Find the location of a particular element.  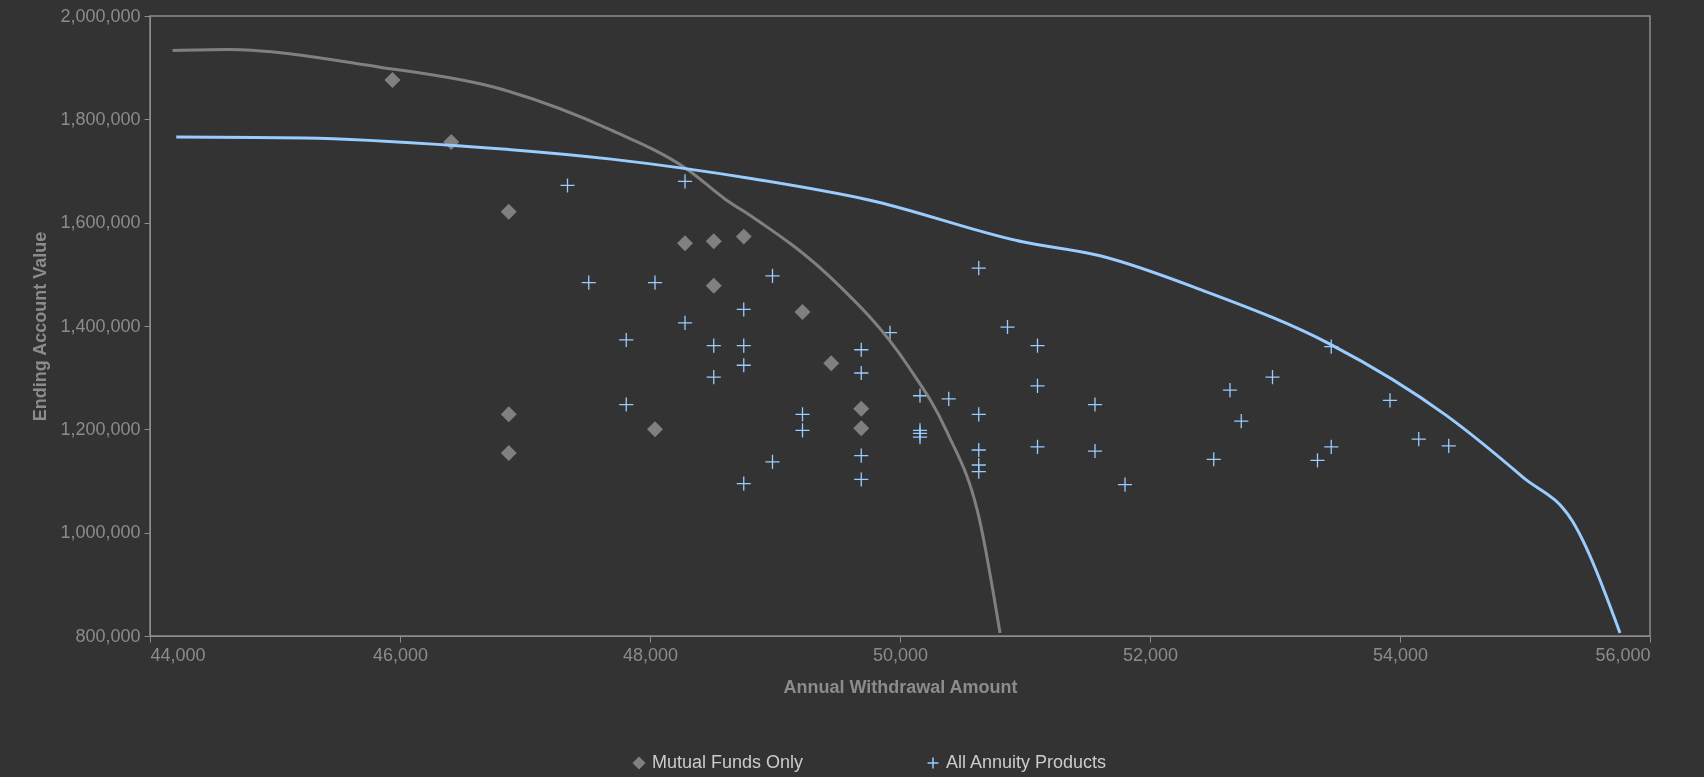

x-tick-label: 54,000 is located at coordinates (1400, 654).